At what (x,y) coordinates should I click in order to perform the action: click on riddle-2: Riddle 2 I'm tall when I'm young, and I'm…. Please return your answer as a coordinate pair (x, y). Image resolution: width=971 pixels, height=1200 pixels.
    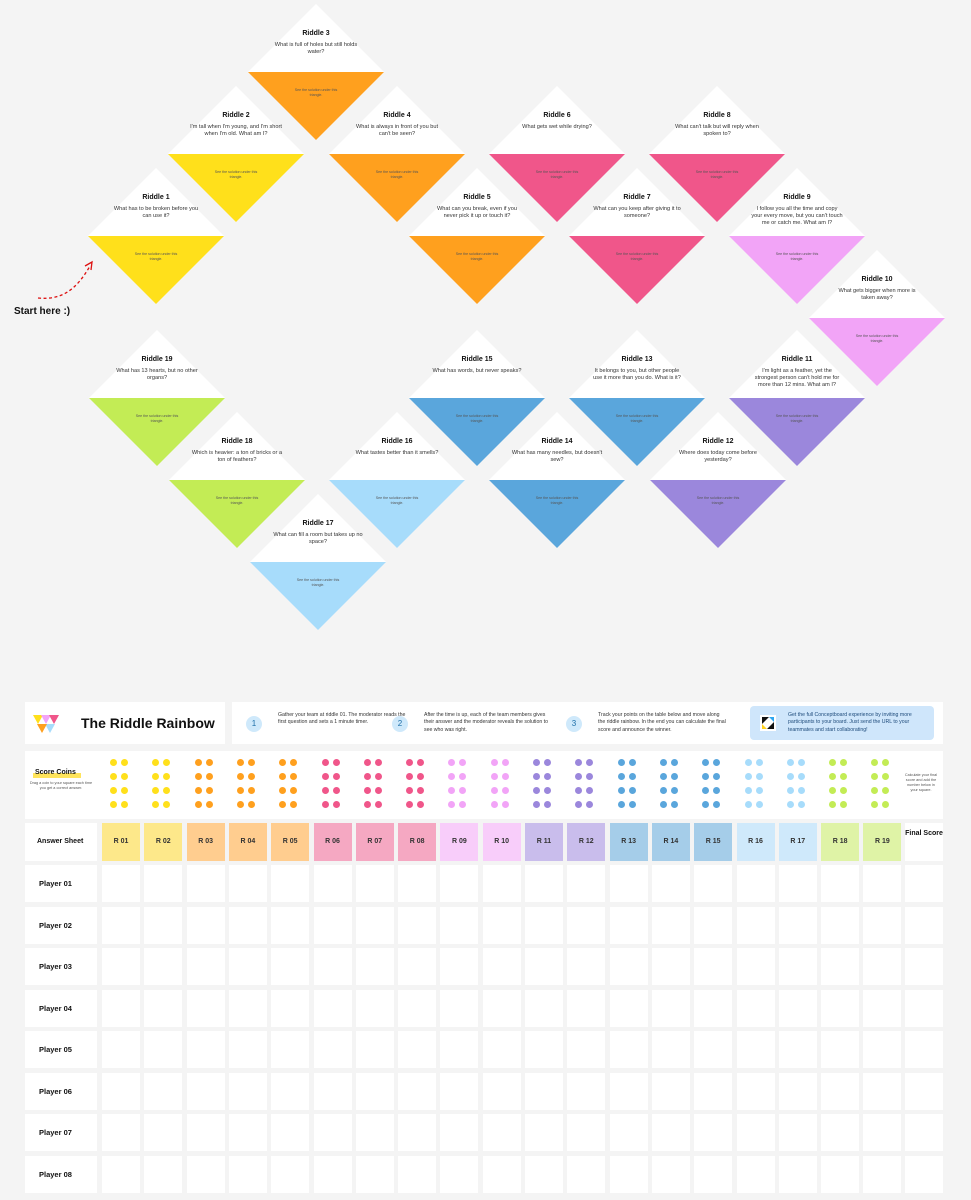
    Looking at the image, I should click on (236, 154).